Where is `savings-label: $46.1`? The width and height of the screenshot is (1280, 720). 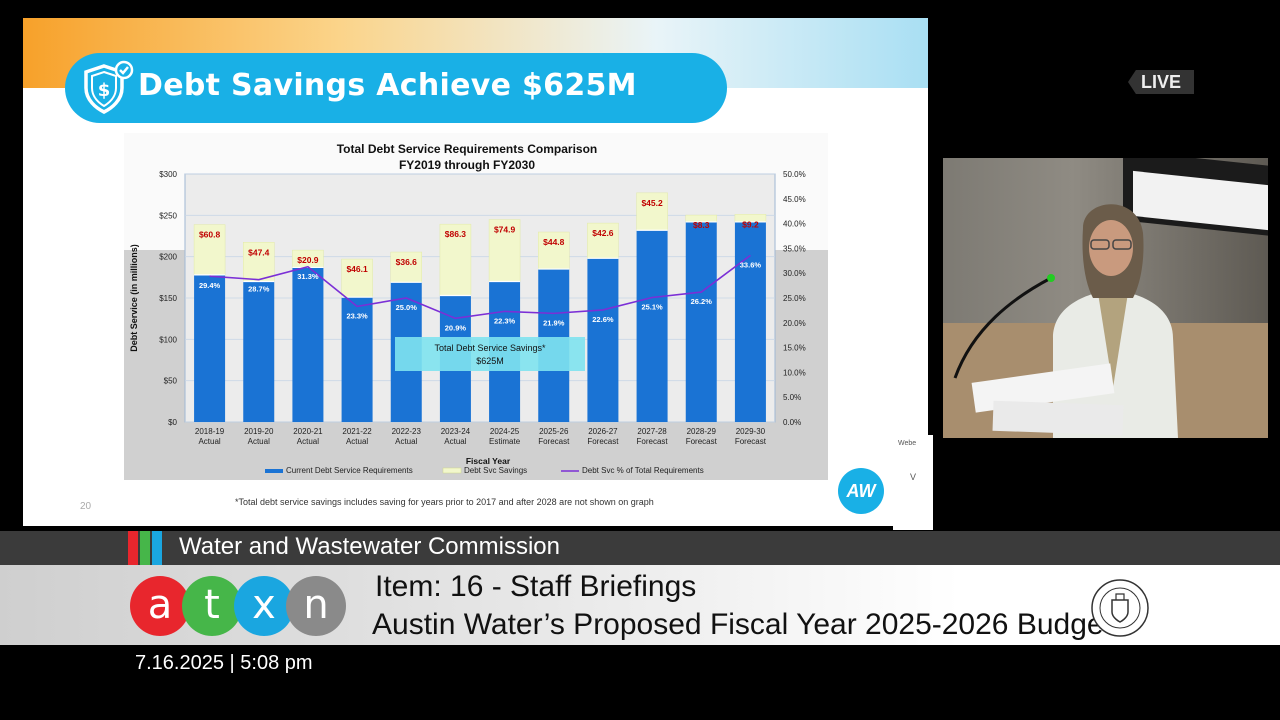 savings-label: $46.1 is located at coordinates (357, 269).